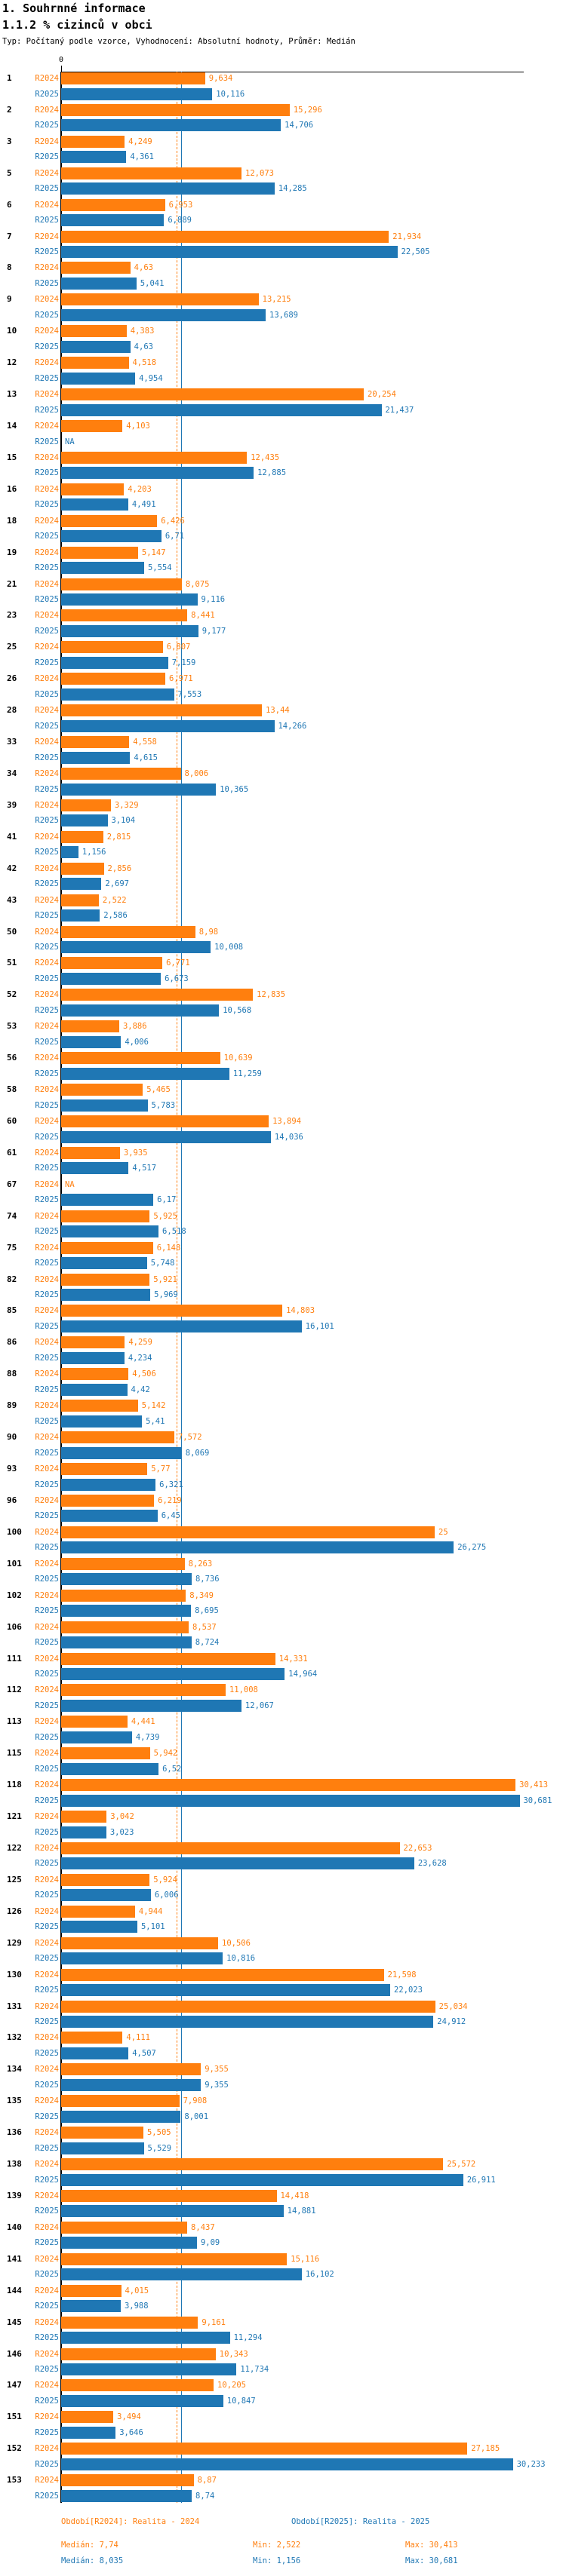 The width and height of the screenshot is (566, 2576). I want to click on bar-row-r2024: 90 R2024 7,572, so click(283, 1437).